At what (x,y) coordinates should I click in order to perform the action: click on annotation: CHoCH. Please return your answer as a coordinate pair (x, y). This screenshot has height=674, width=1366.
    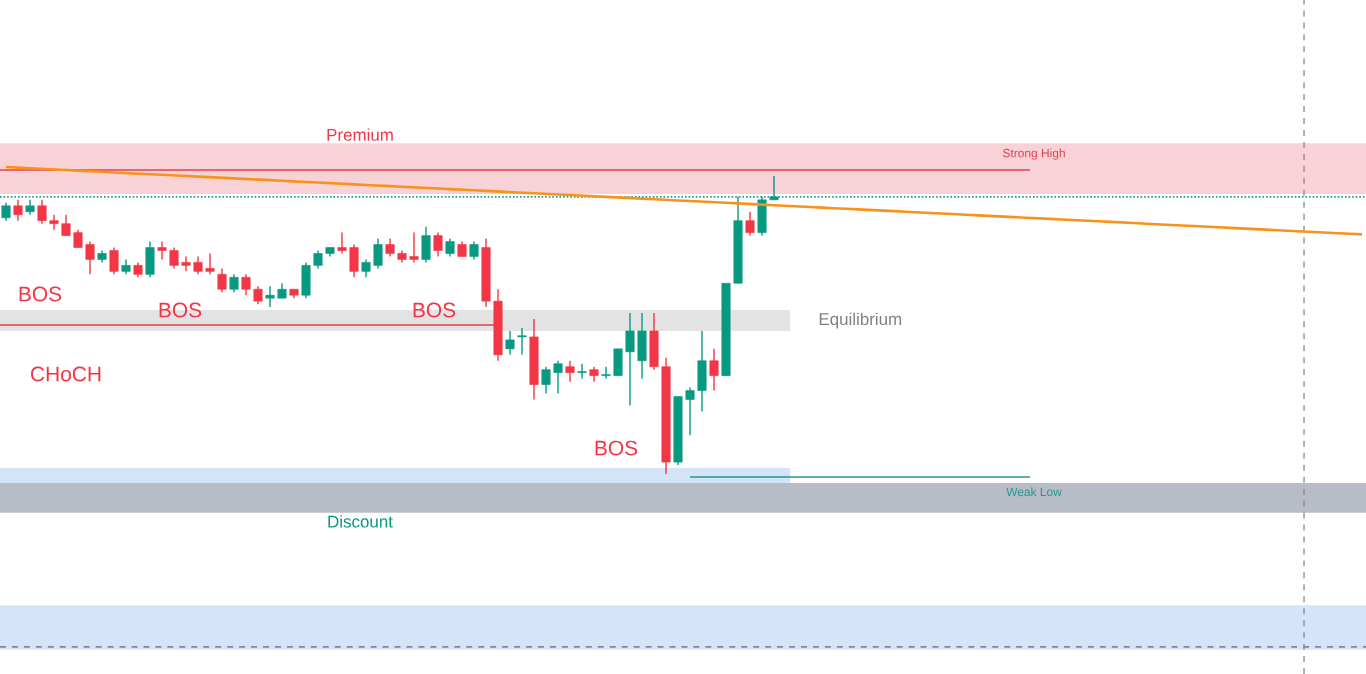
    Looking at the image, I should click on (66, 374).